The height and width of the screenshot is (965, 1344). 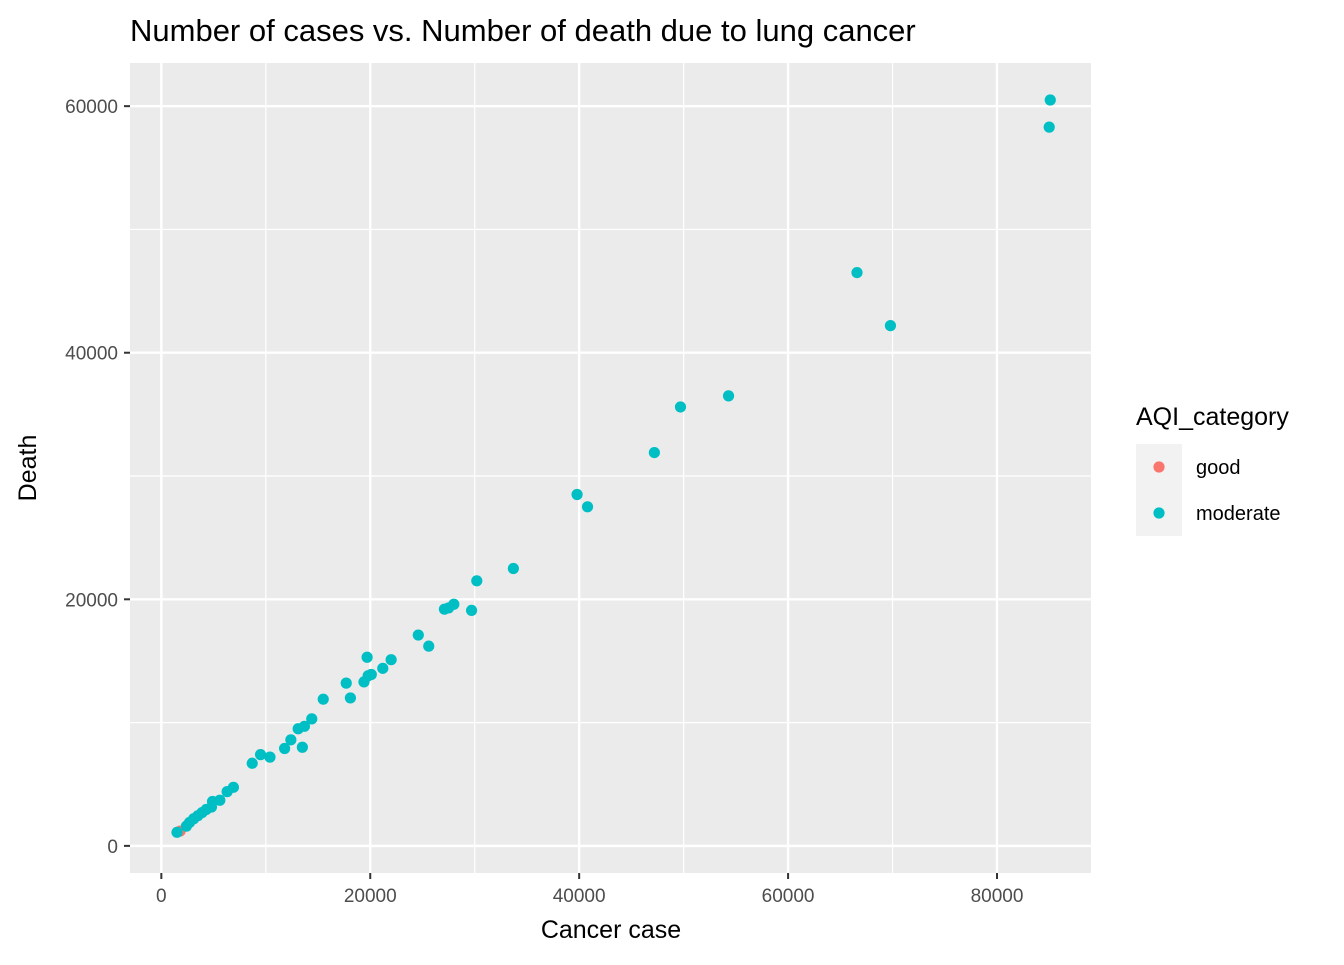 I want to click on legend-key-background, so click(x=1159, y=490).